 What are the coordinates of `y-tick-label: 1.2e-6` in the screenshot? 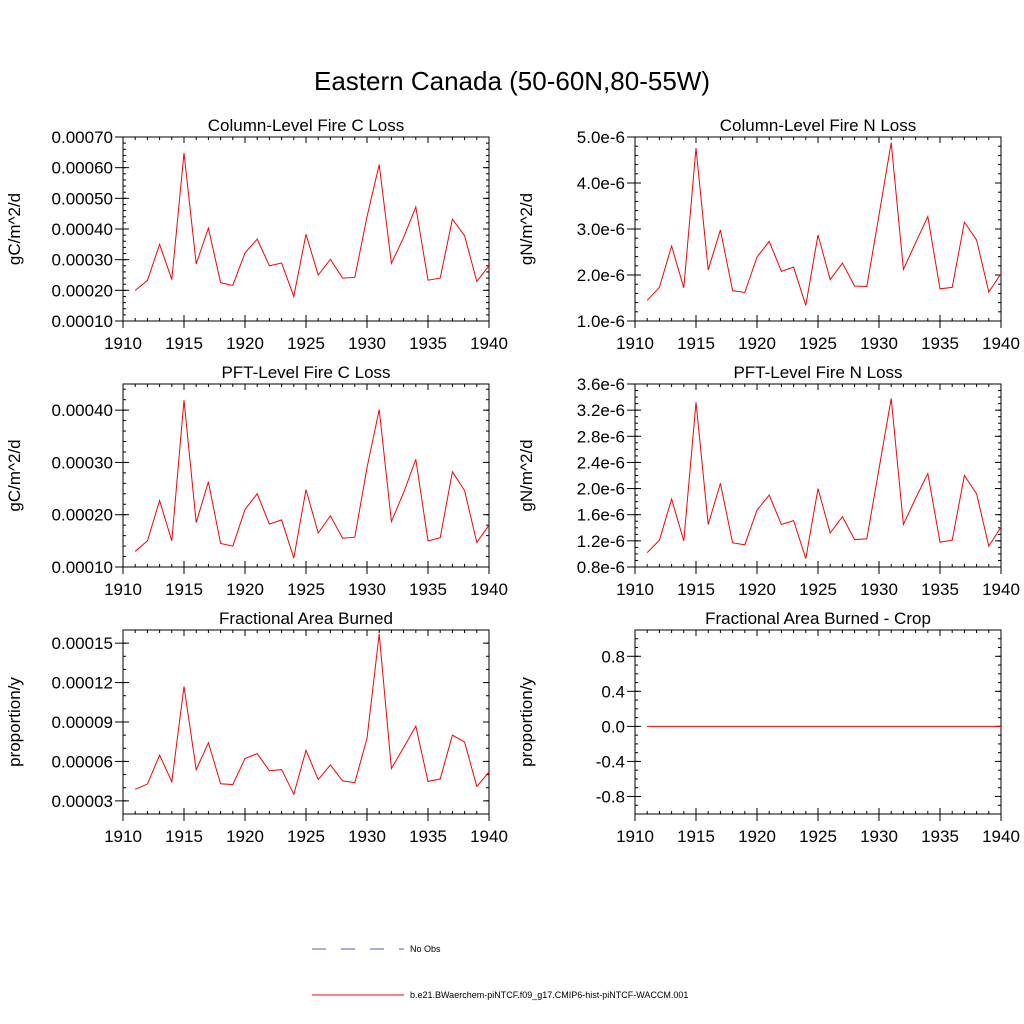 It's located at (601, 541).